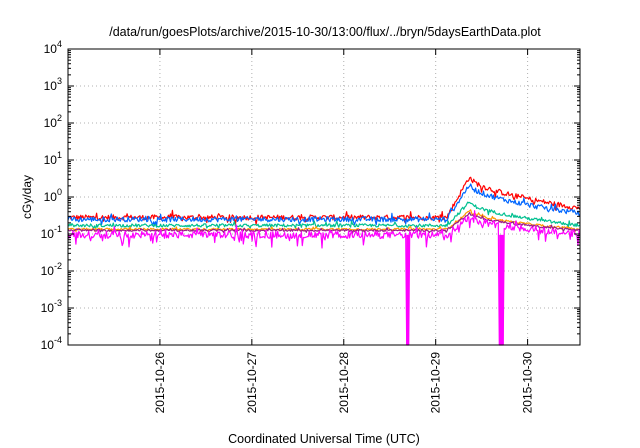 This screenshot has width=640, height=448. I want to click on x-tick-label: 2015-10-30, so click(528, 383).